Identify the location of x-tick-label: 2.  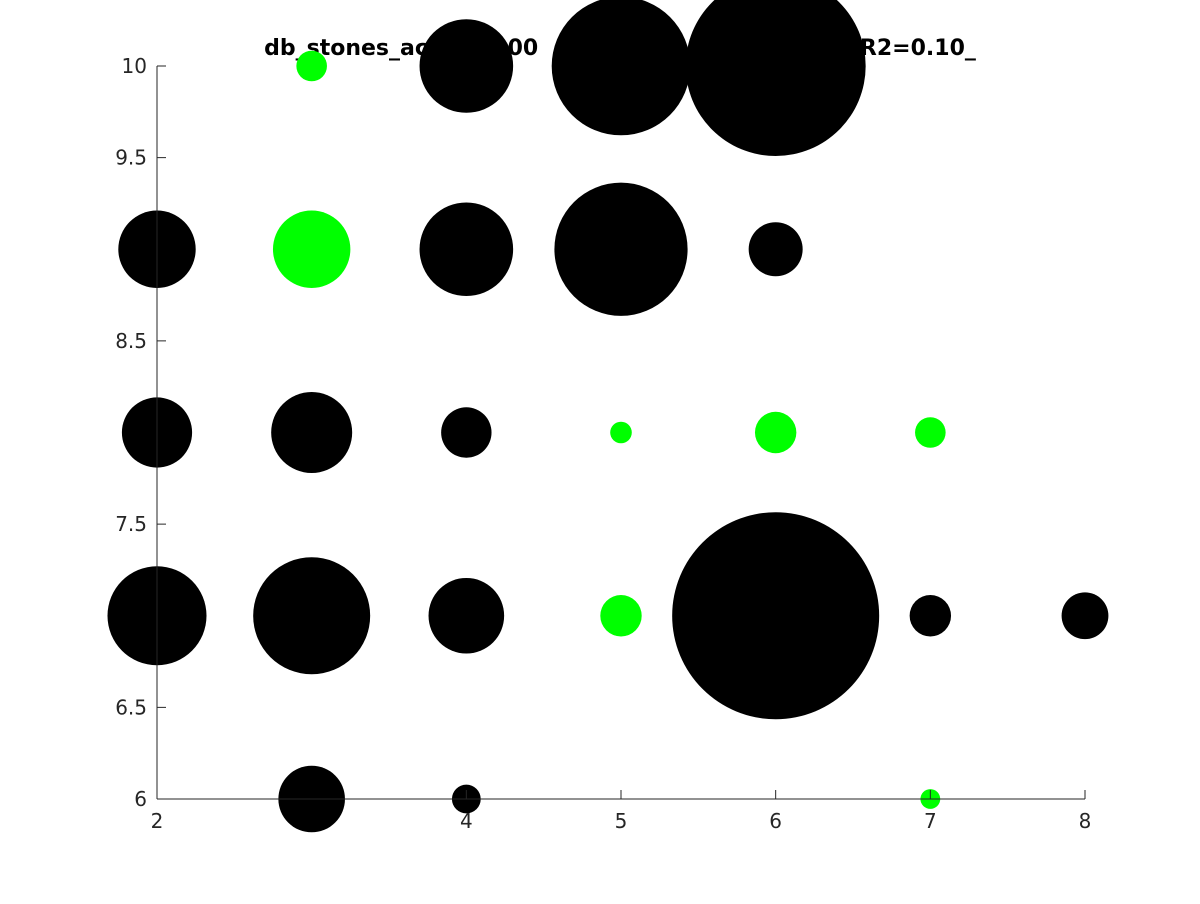
(157, 821).